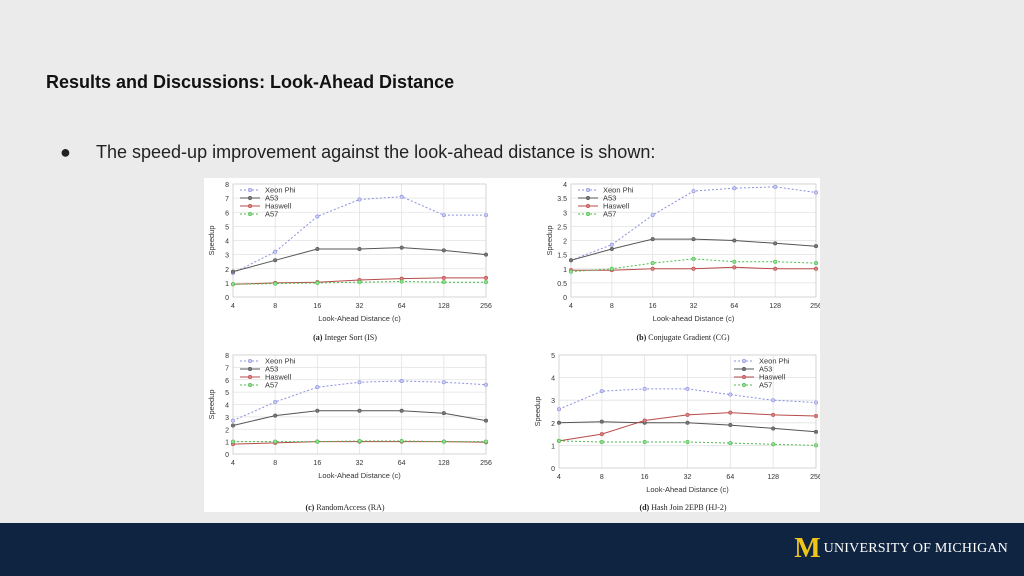 This screenshot has width=1024, height=576. I want to click on chart-caption: (d) Hash Join 2EPB (HJ-2), so click(682, 507).